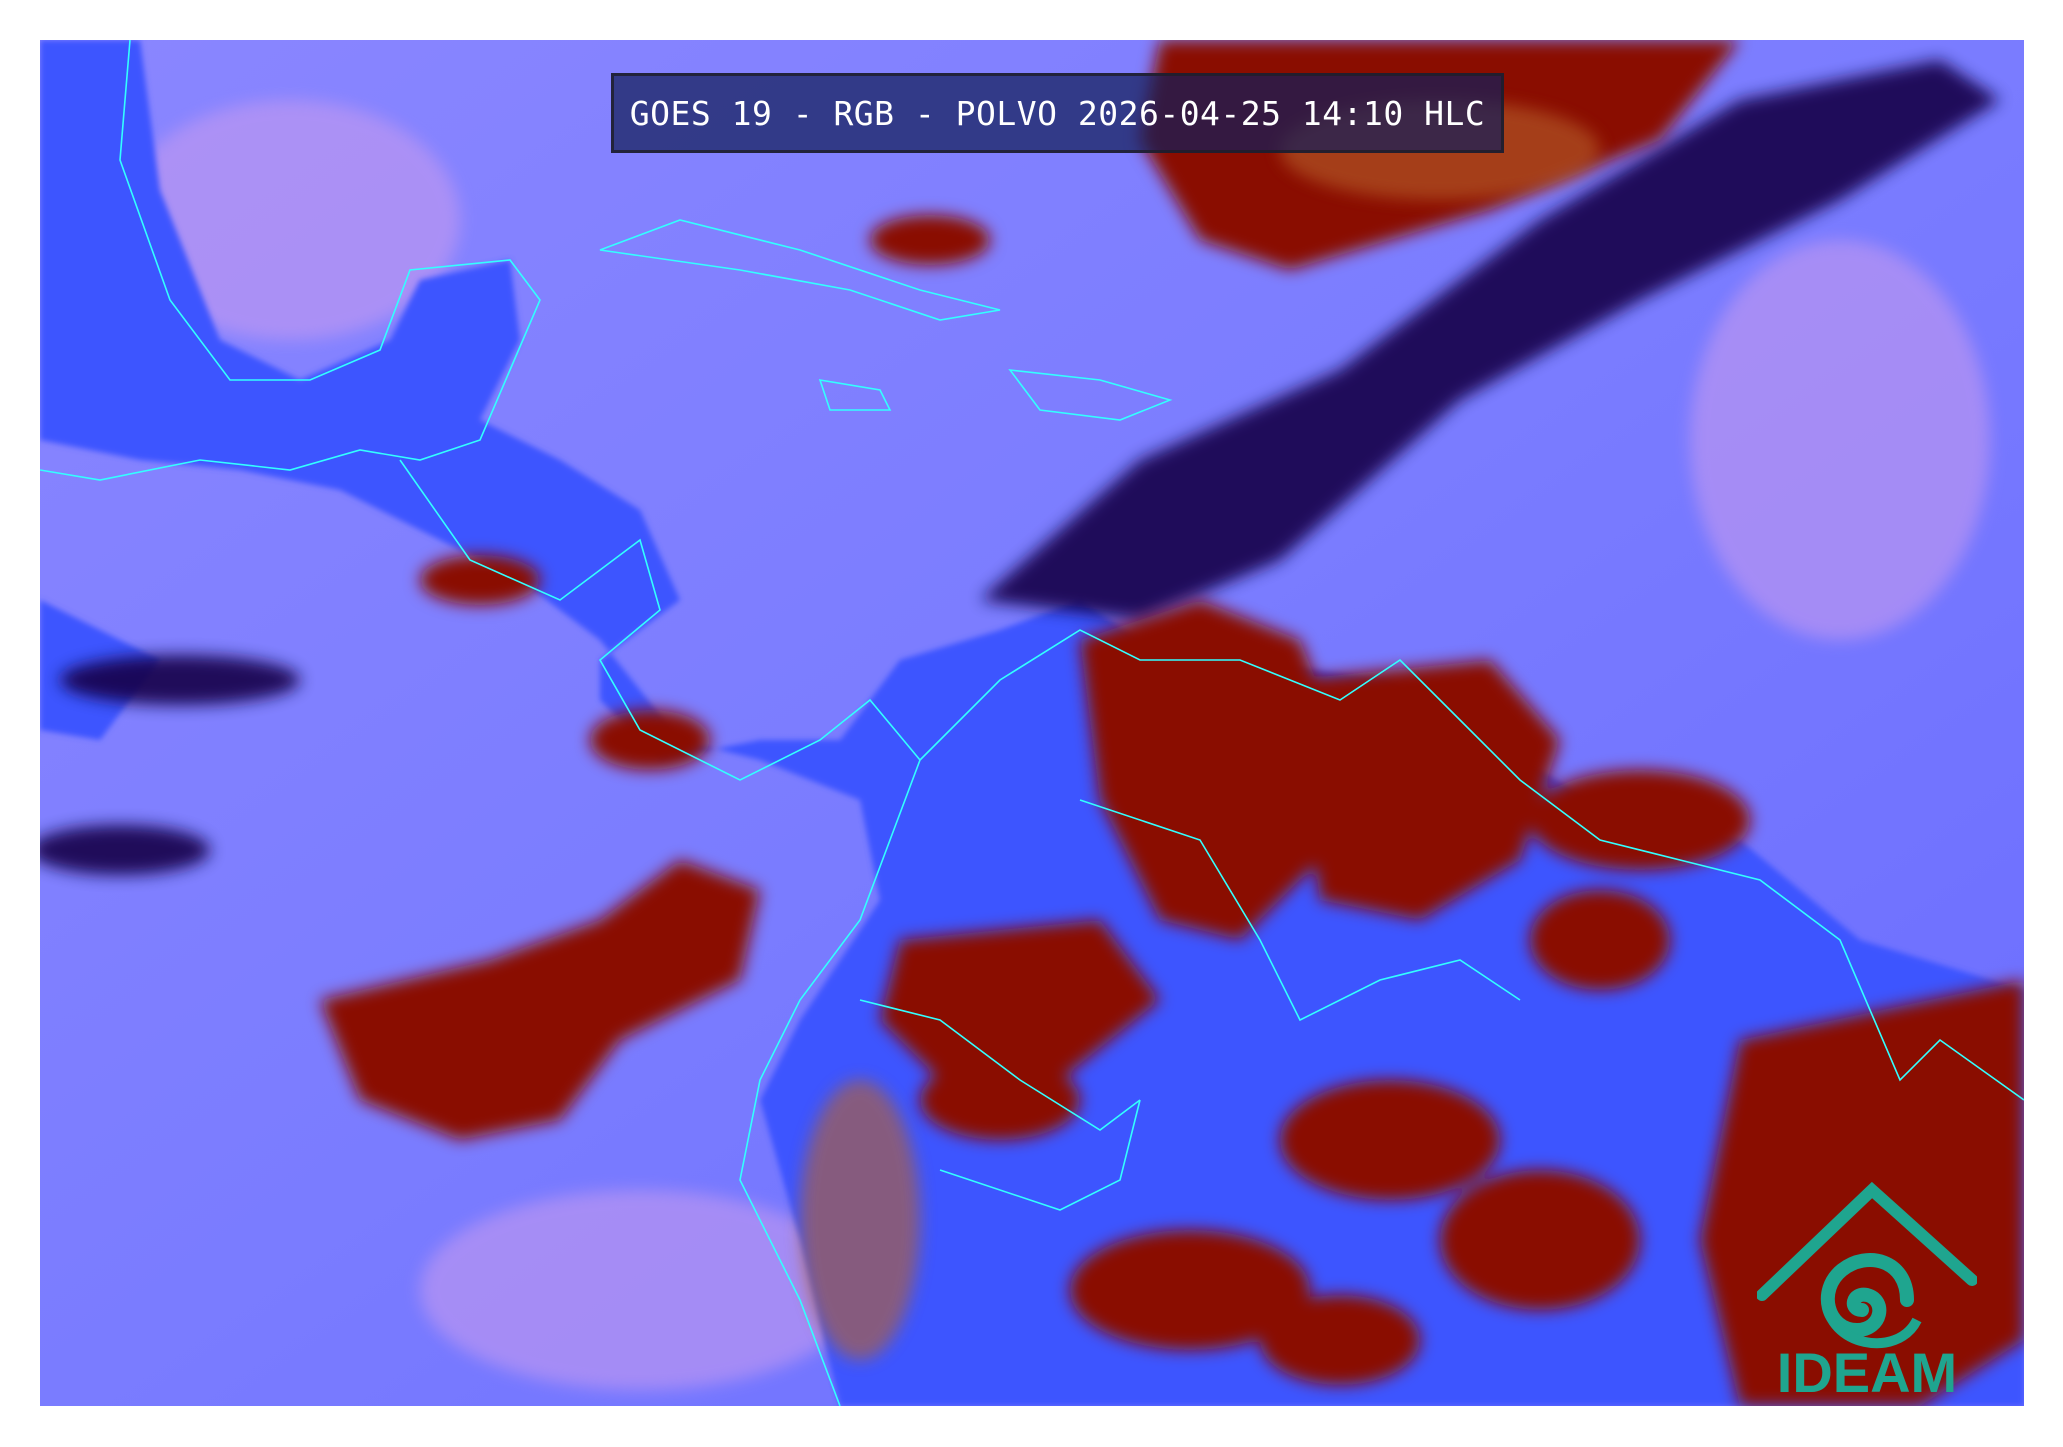 Image resolution: width=2063 pixels, height=1447 pixels. I want to click on ideam-logo-text: IDEAM, so click(1867, 1372).